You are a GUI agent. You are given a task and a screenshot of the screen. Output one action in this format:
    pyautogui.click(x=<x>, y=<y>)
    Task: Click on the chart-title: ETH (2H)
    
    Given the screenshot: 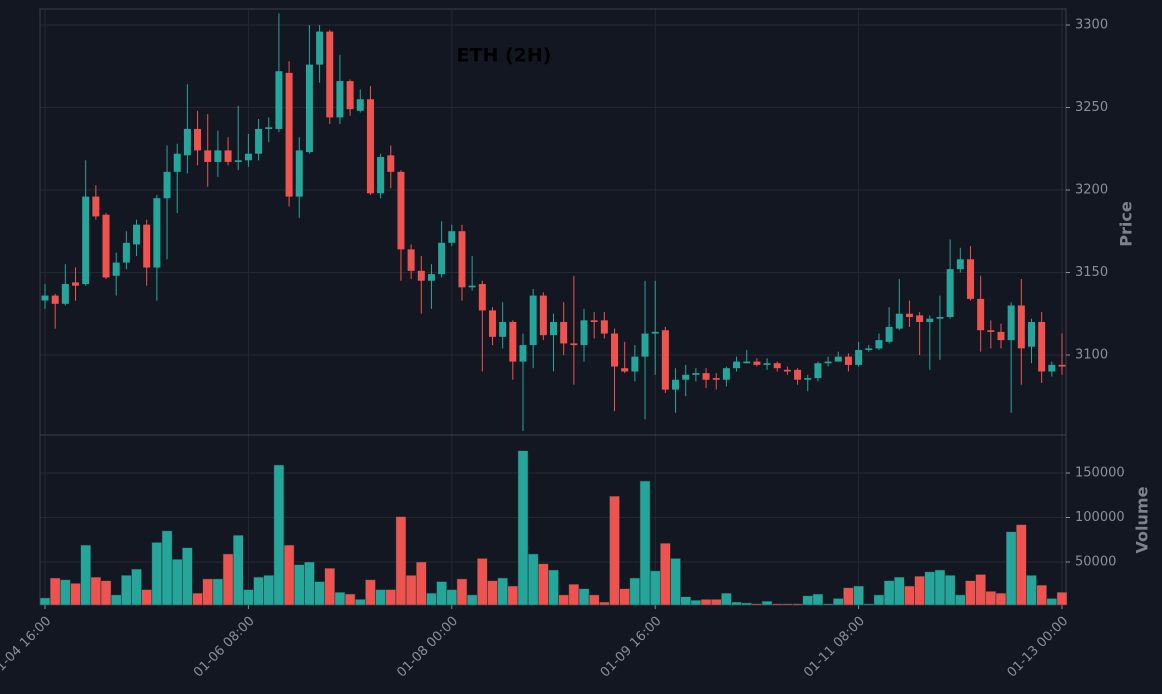 What is the action you would take?
    pyautogui.click(x=504, y=56)
    